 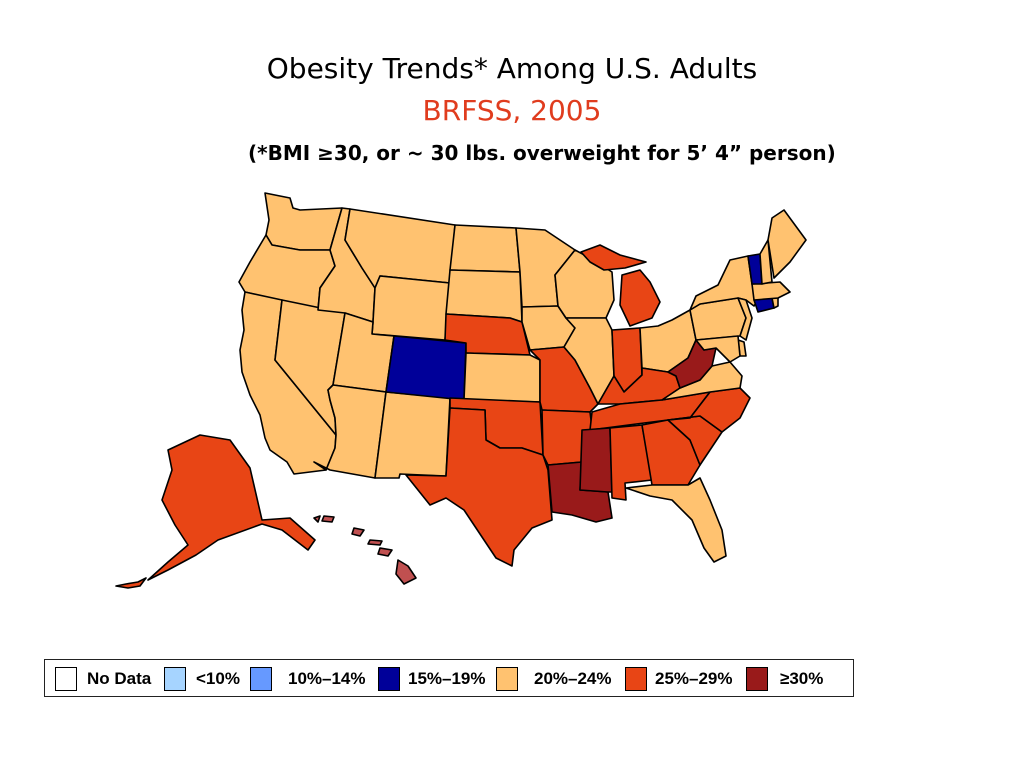 I want to click on state-nd, so click(x=485, y=248).